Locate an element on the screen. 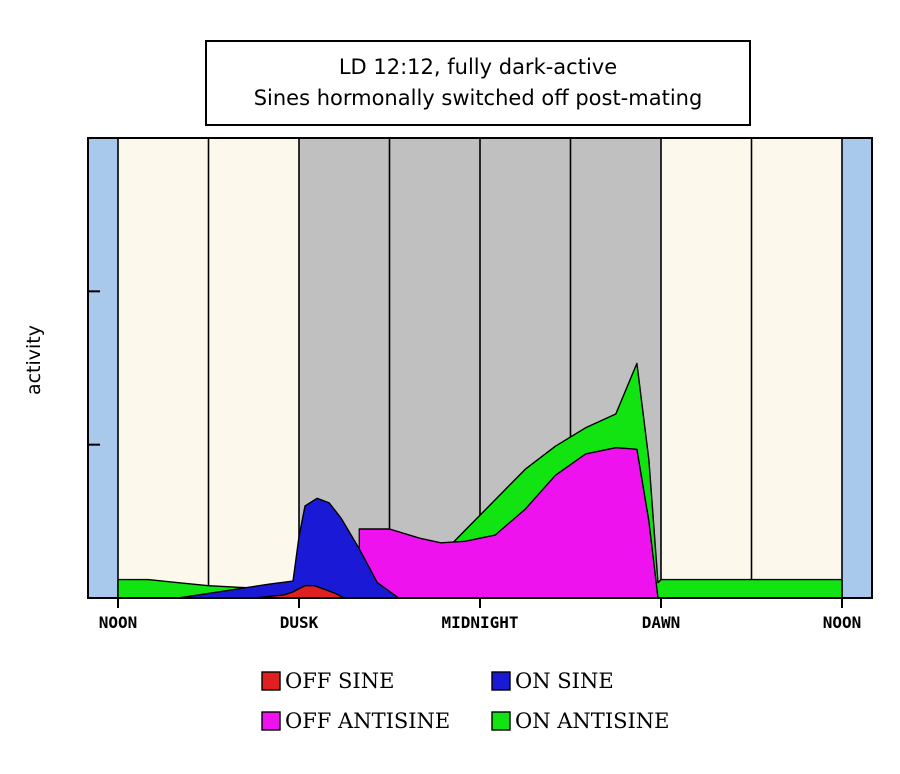 The height and width of the screenshot is (774, 900). series-on-sine is located at coordinates (293, 548).